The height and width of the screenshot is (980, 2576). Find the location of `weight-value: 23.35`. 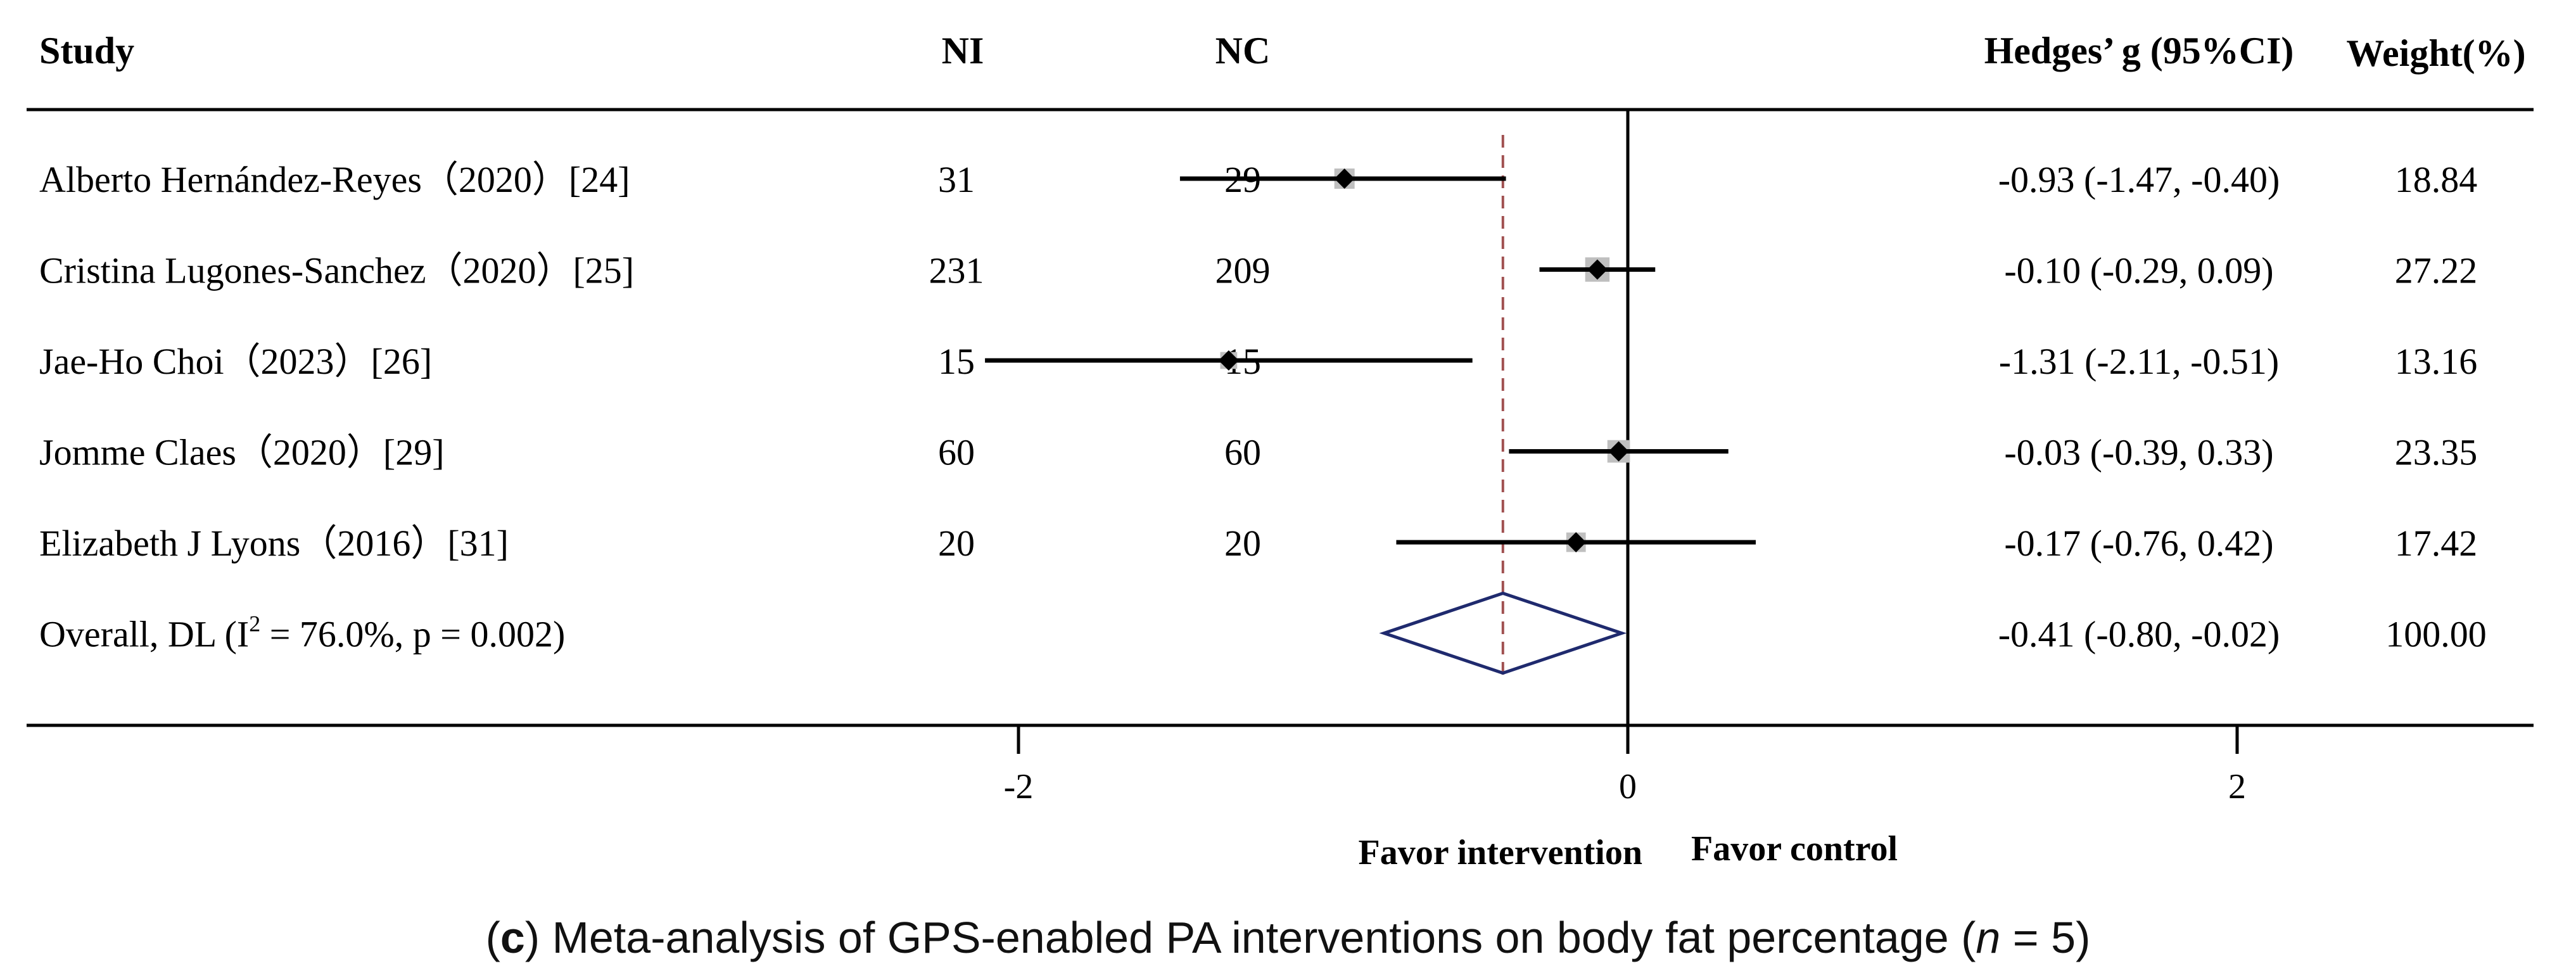

weight-value: 23.35 is located at coordinates (2436, 452).